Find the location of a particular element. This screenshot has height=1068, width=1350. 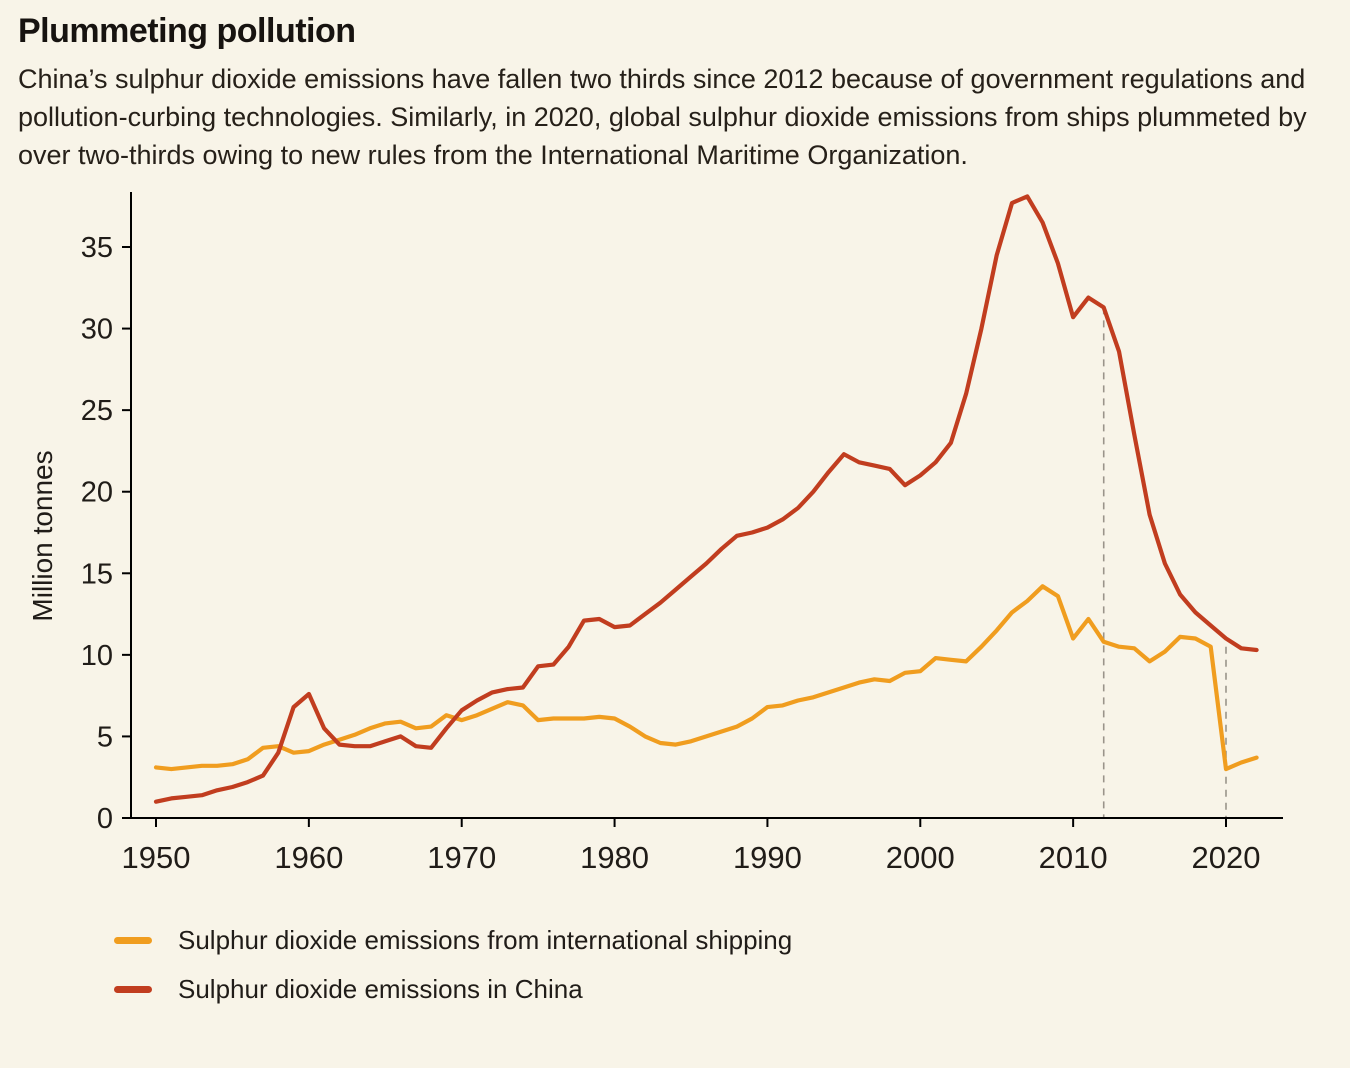

y-tick-label: 25 is located at coordinates (97, 412).